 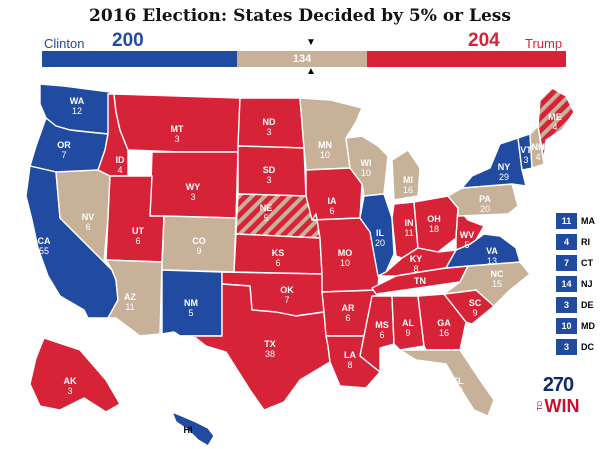 What do you see at coordinates (128, 40) in the screenshot?
I see `clinton-total: 200` at bounding box center [128, 40].